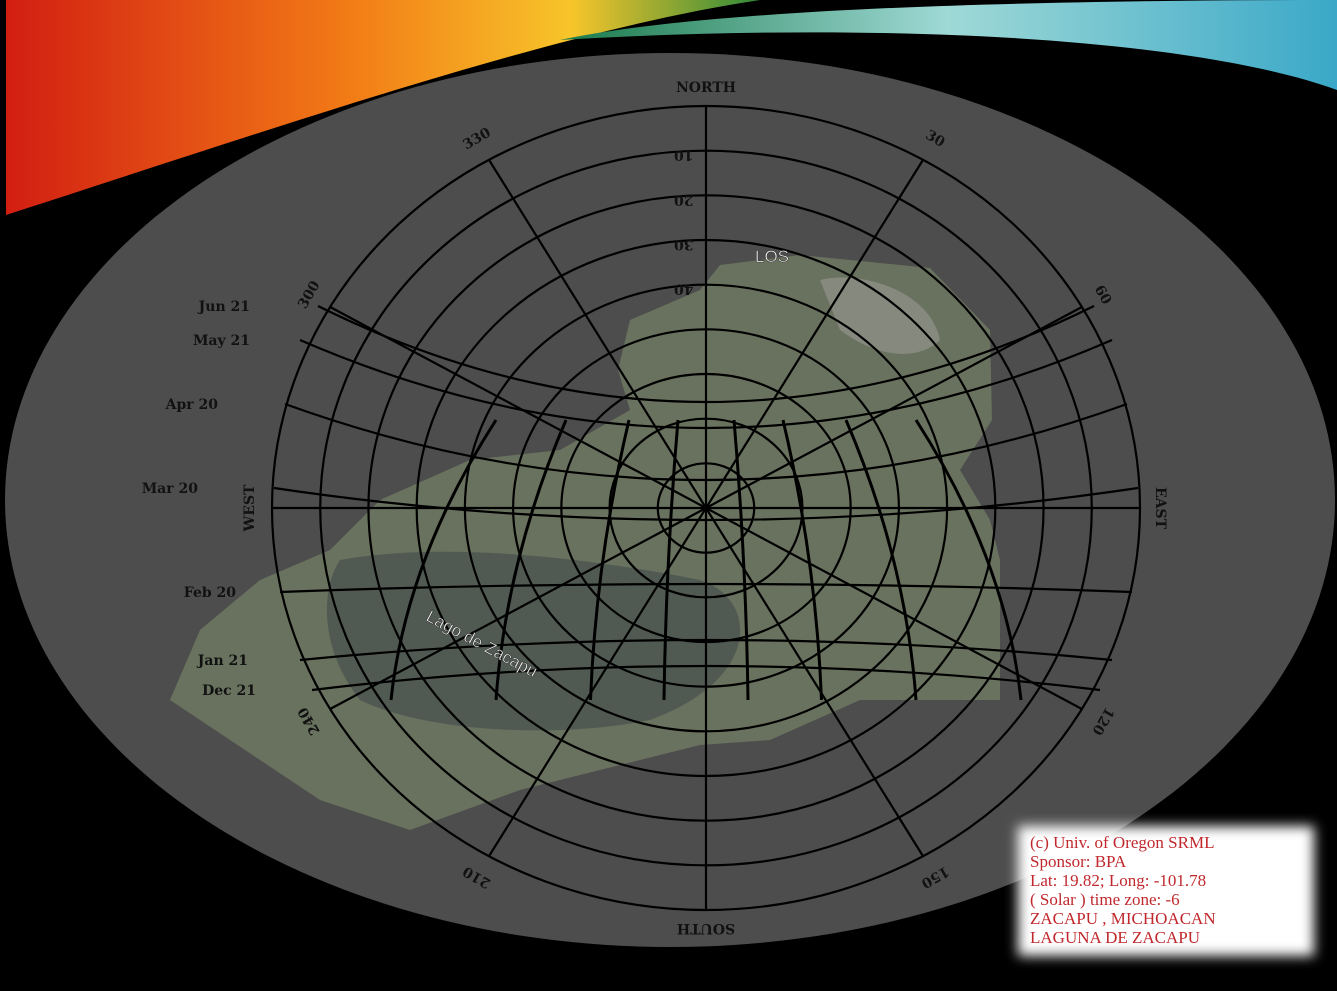 Image resolution: width=1337 pixels, height=991 pixels. What do you see at coordinates (192, 405) in the screenshot?
I see `date-label: Apr 20` at bounding box center [192, 405].